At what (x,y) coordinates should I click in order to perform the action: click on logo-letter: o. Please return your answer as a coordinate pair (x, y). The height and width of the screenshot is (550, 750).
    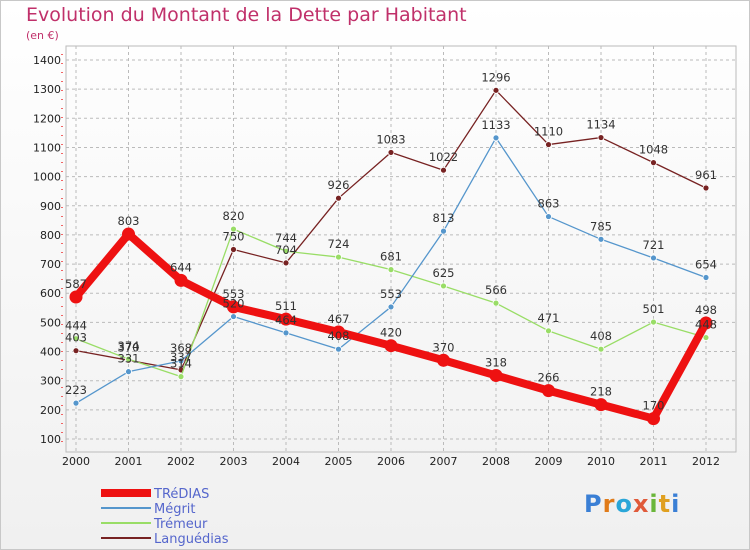
    Looking at the image, I should click on (624, 504).